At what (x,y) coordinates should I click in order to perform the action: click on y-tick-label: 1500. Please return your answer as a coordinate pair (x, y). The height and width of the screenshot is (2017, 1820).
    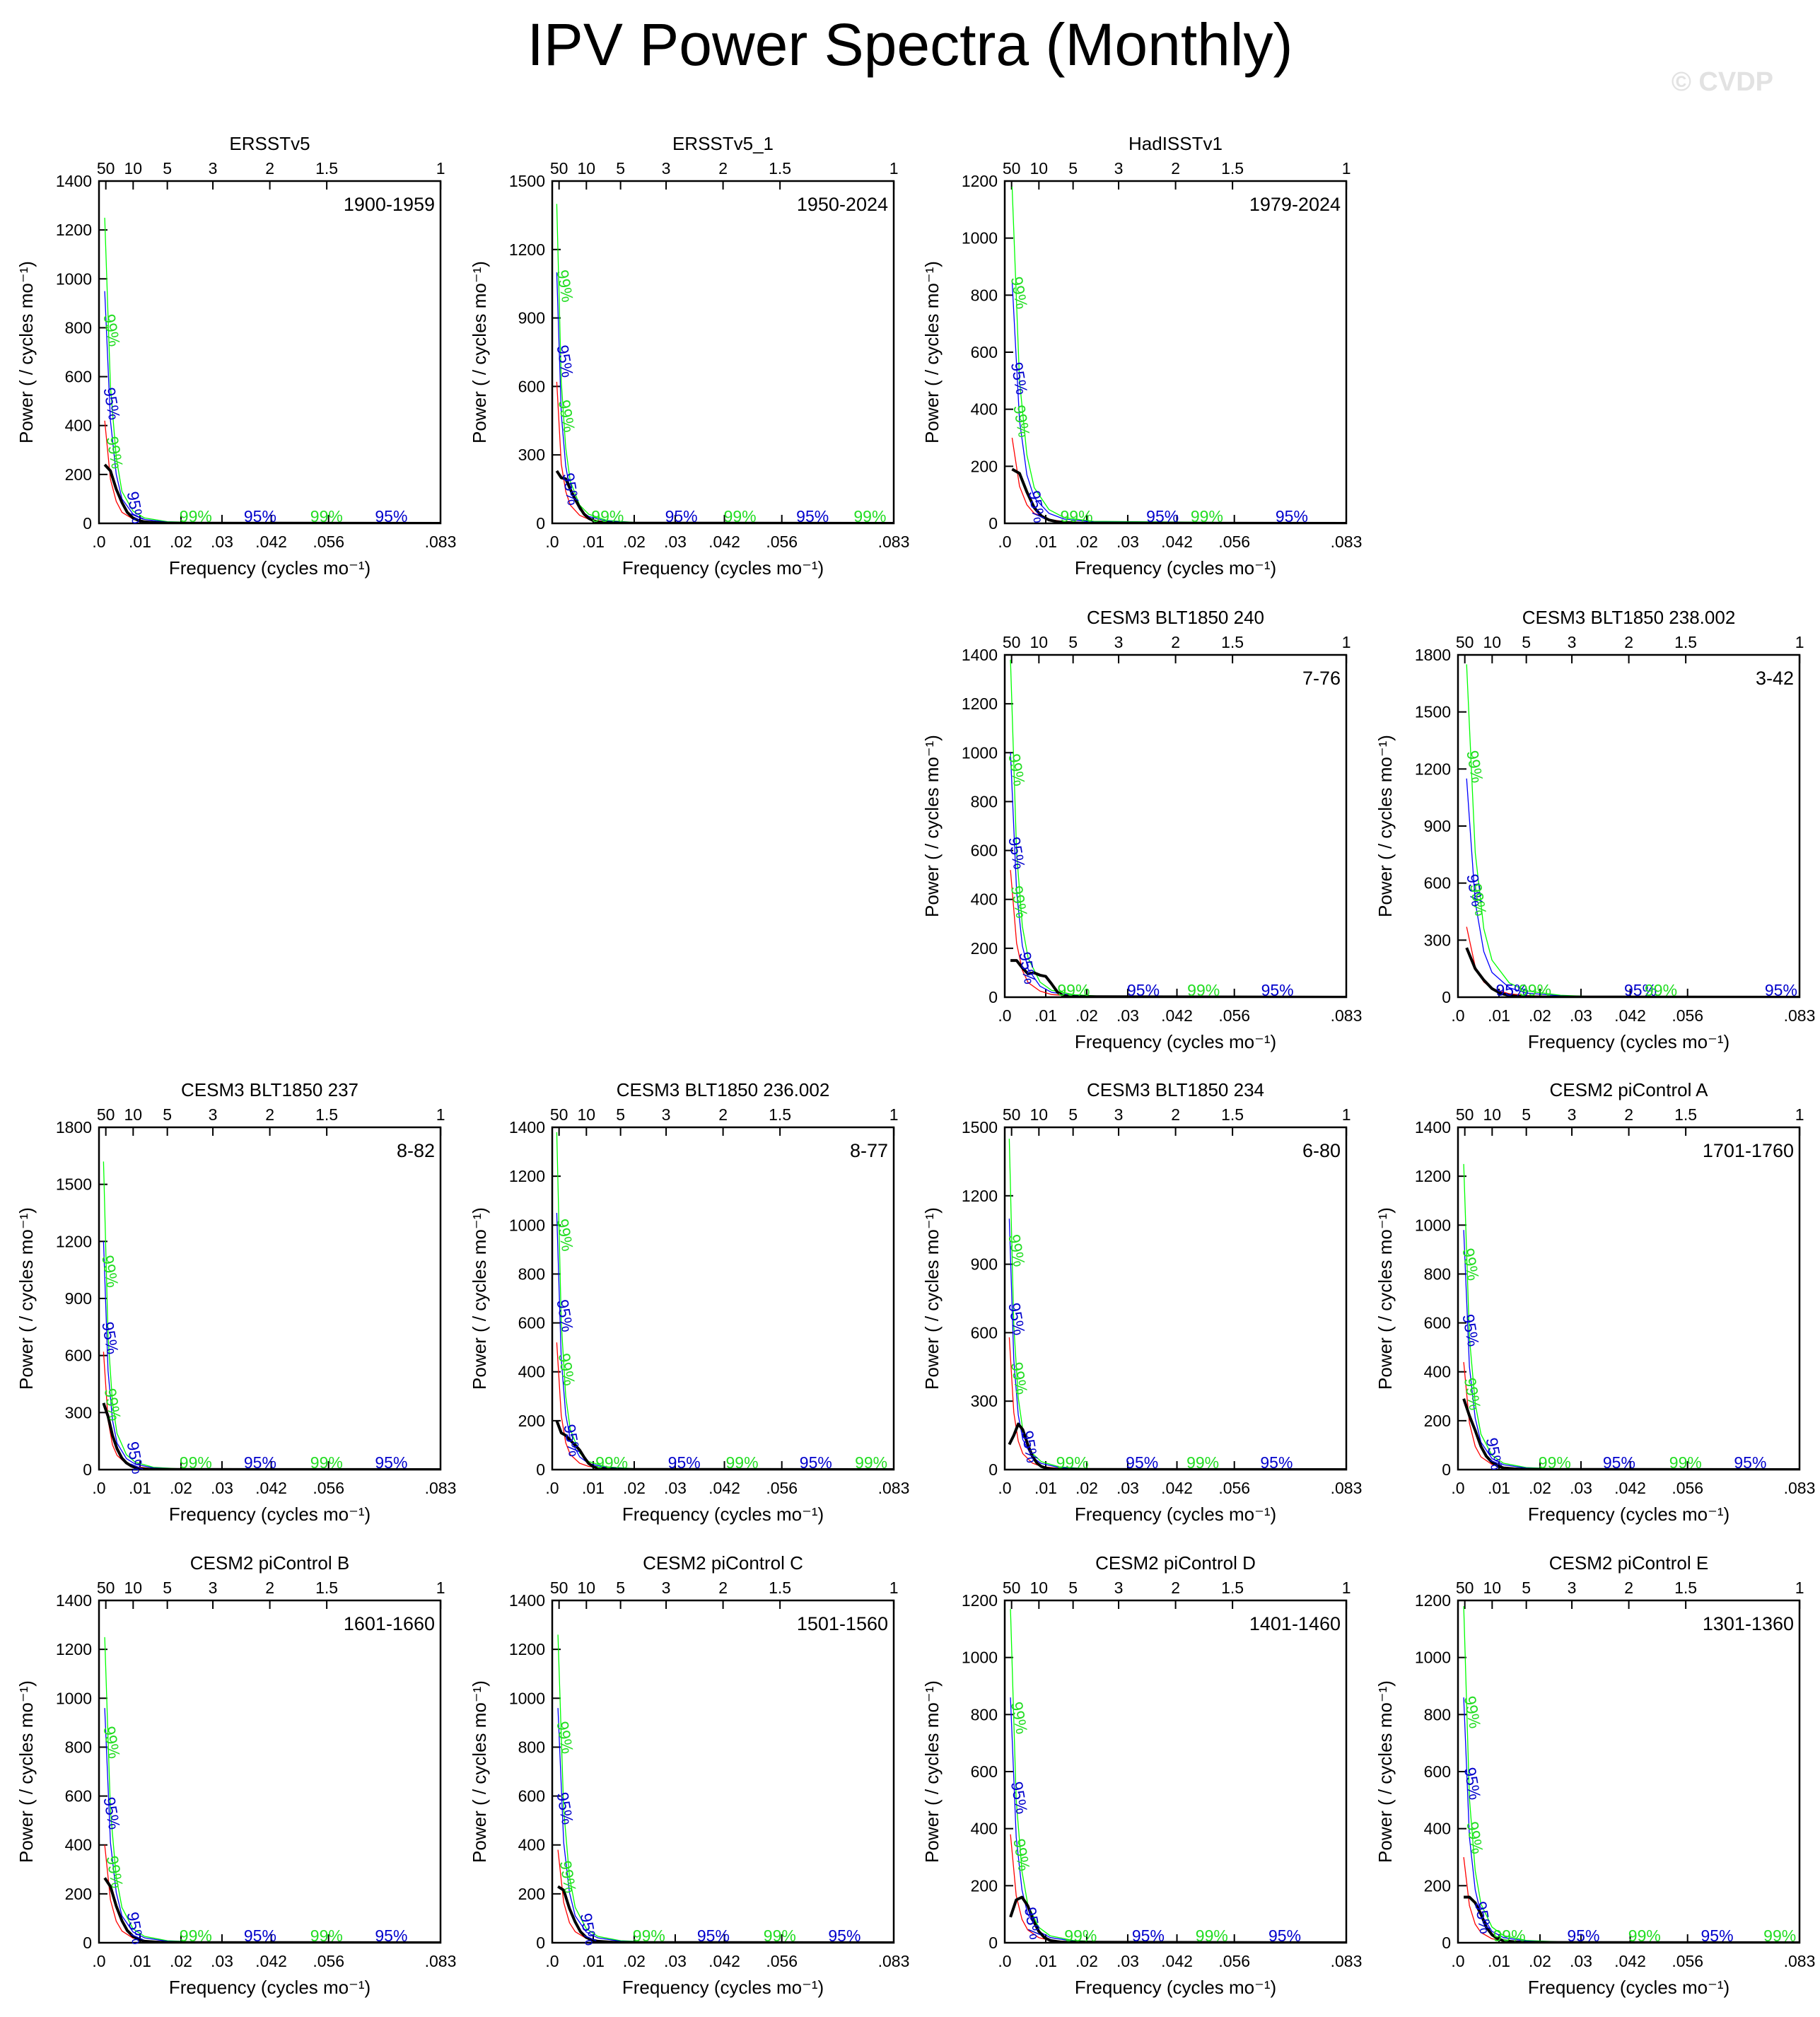
    Looking at the image, I should click on (980, 1128).